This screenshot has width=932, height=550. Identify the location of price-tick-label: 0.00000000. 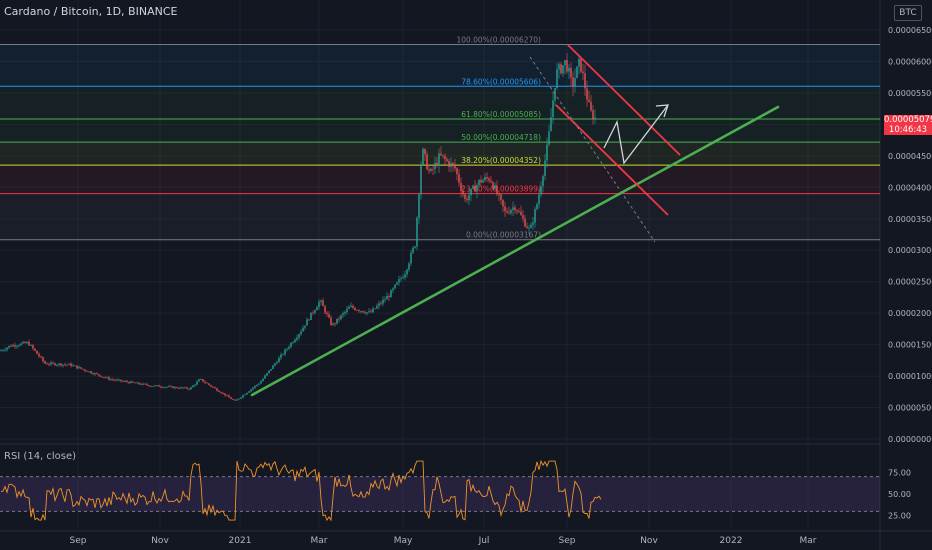
(910, 439).